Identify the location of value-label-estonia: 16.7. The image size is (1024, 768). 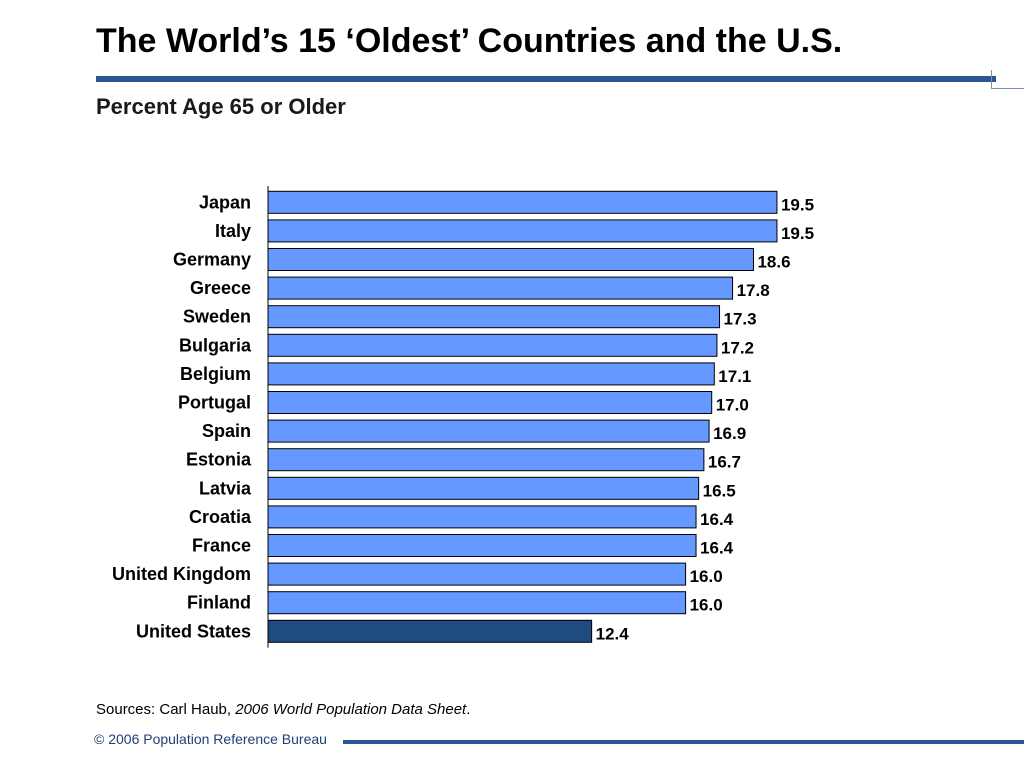
(724, 462).